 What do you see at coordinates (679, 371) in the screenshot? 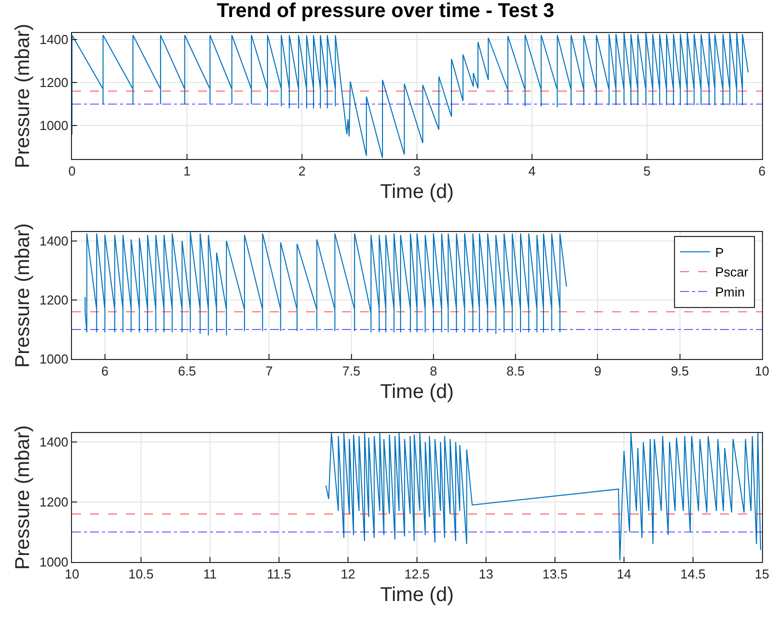
I see `x-tick-label: 9.5` at bounding box center [679, 371].